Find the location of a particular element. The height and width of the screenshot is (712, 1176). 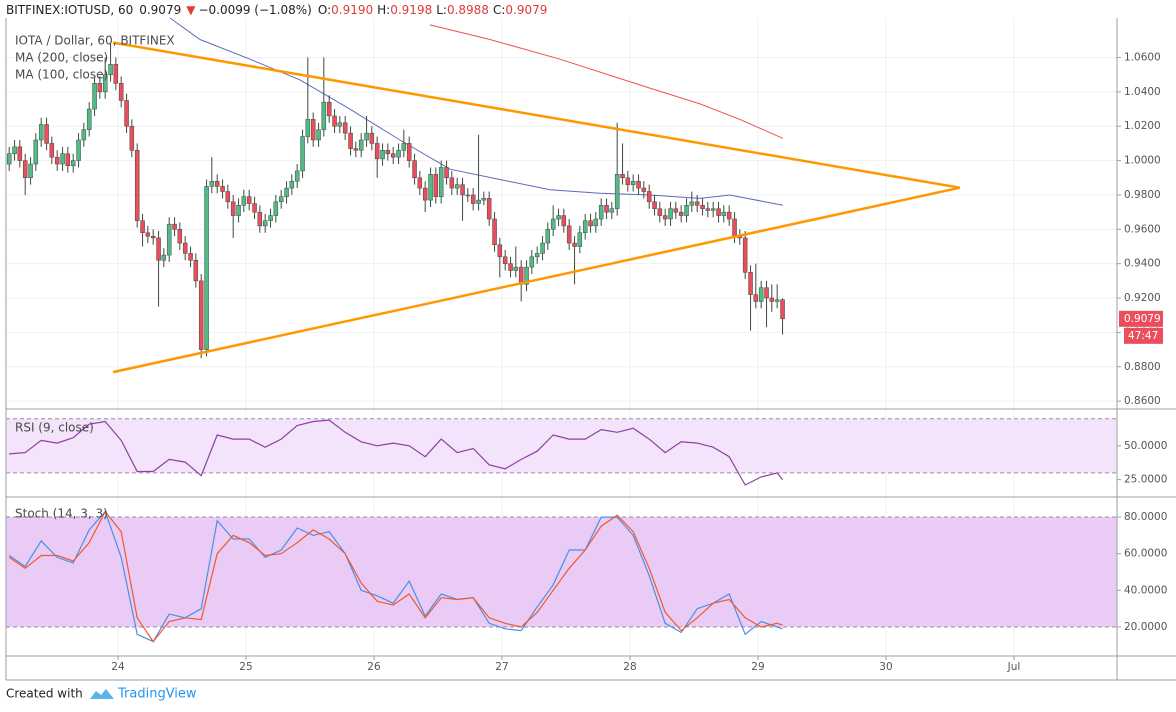

y-tick-label: 25.0000 is located at coordinates (1145, 480).